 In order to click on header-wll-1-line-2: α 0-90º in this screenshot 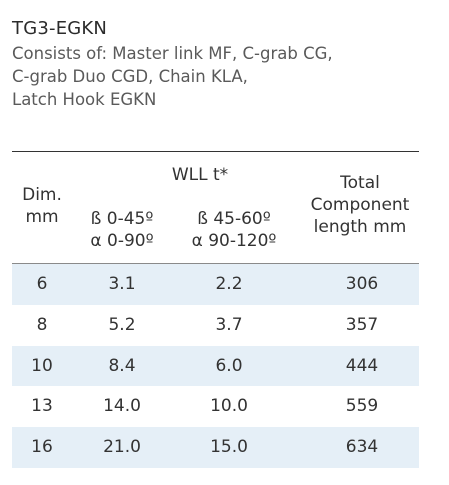, I will do `click(122, 241)`.